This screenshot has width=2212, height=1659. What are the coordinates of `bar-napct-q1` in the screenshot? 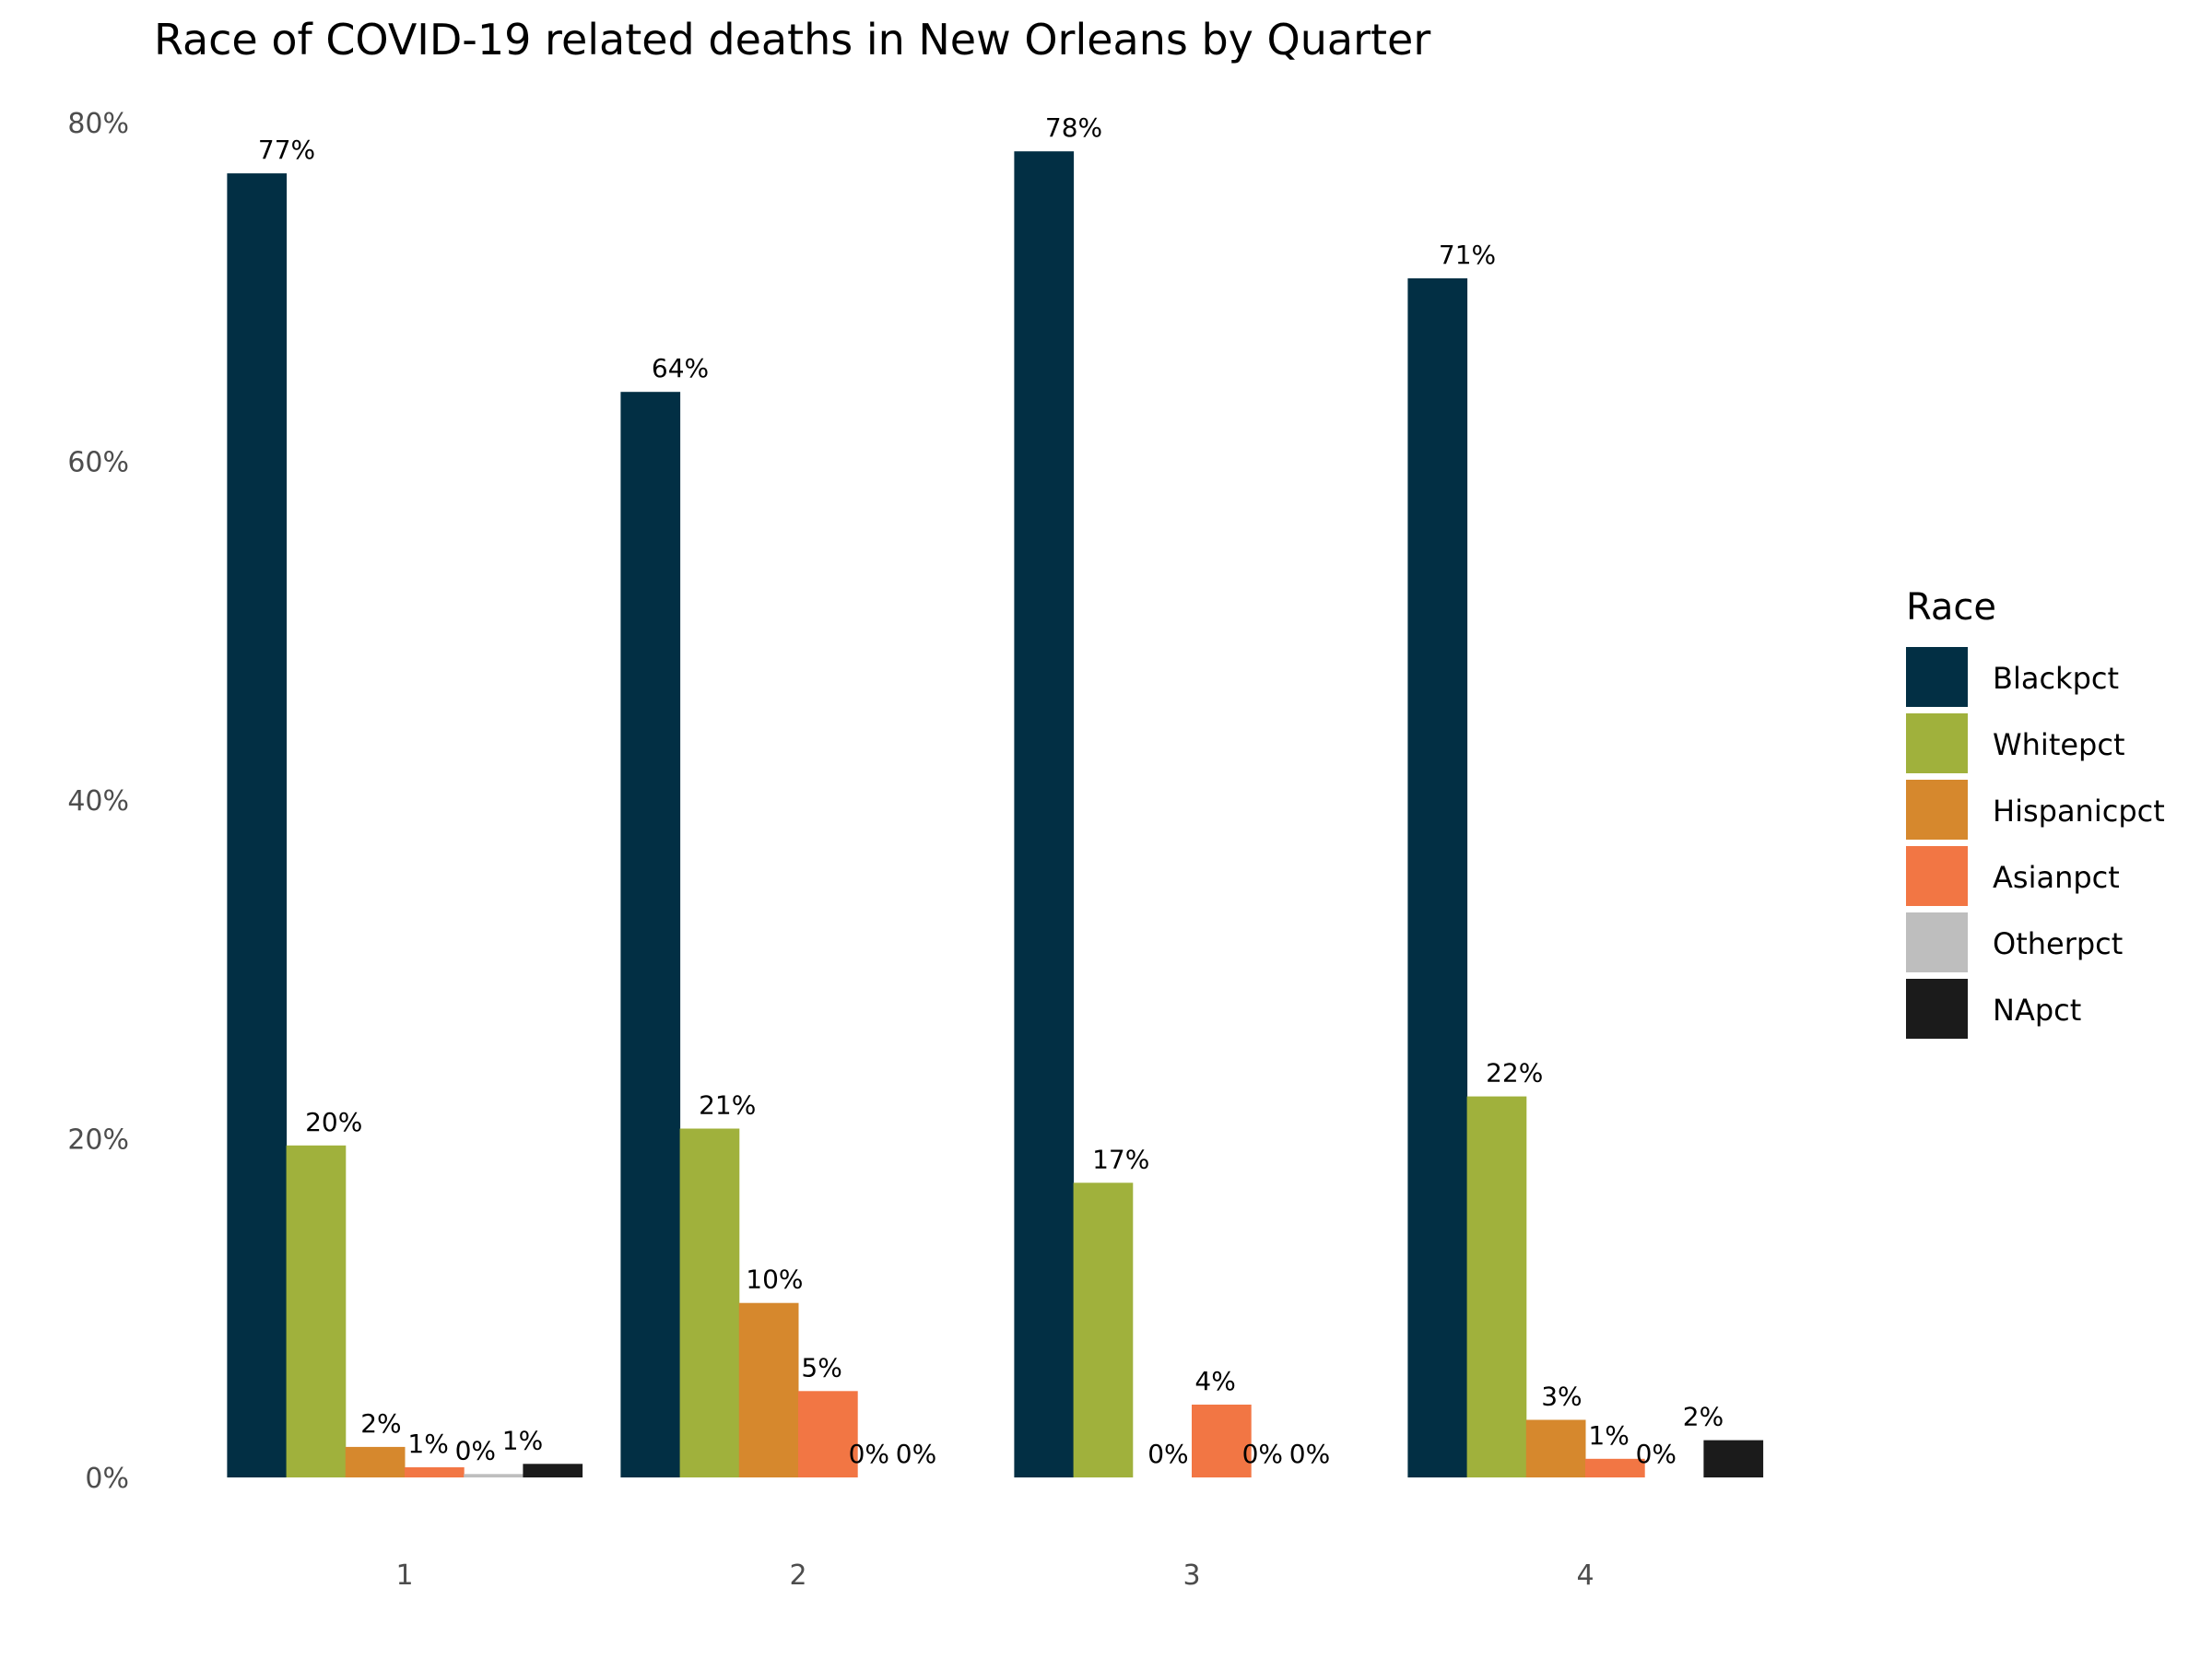 It's located at (553, 1470).